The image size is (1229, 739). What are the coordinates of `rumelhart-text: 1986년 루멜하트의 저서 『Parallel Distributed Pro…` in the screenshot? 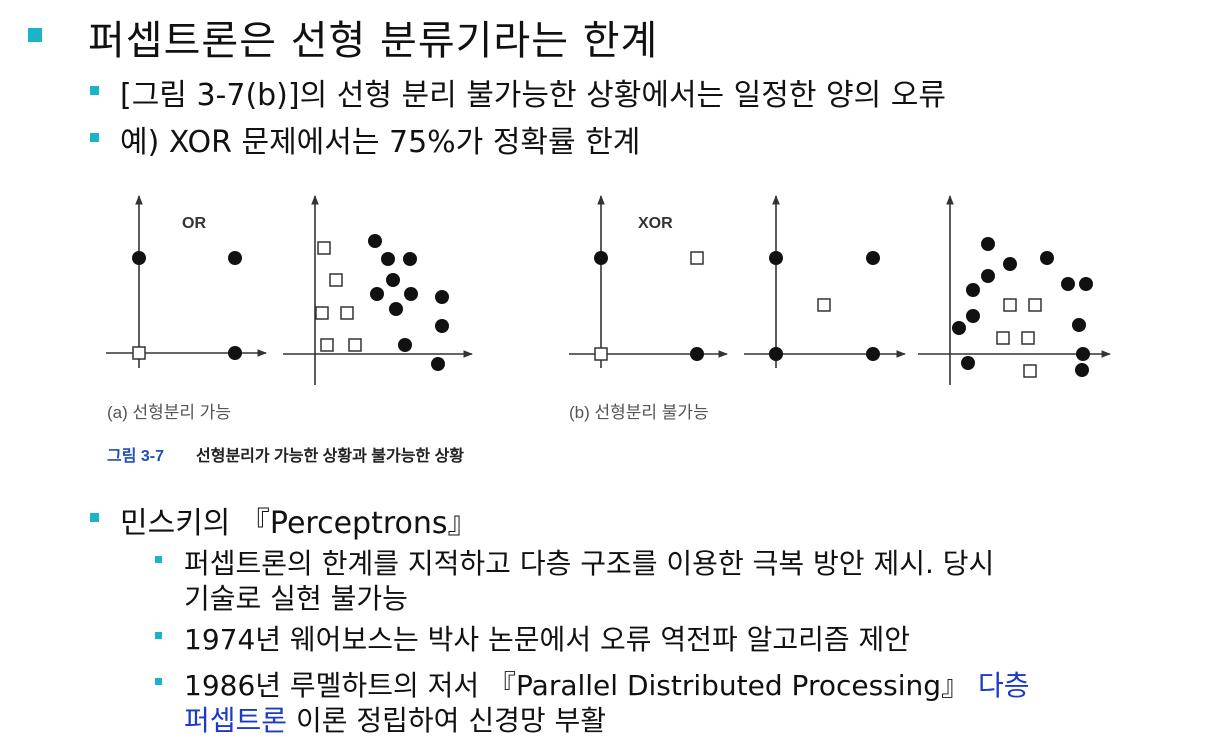 It's located at (577, 685).